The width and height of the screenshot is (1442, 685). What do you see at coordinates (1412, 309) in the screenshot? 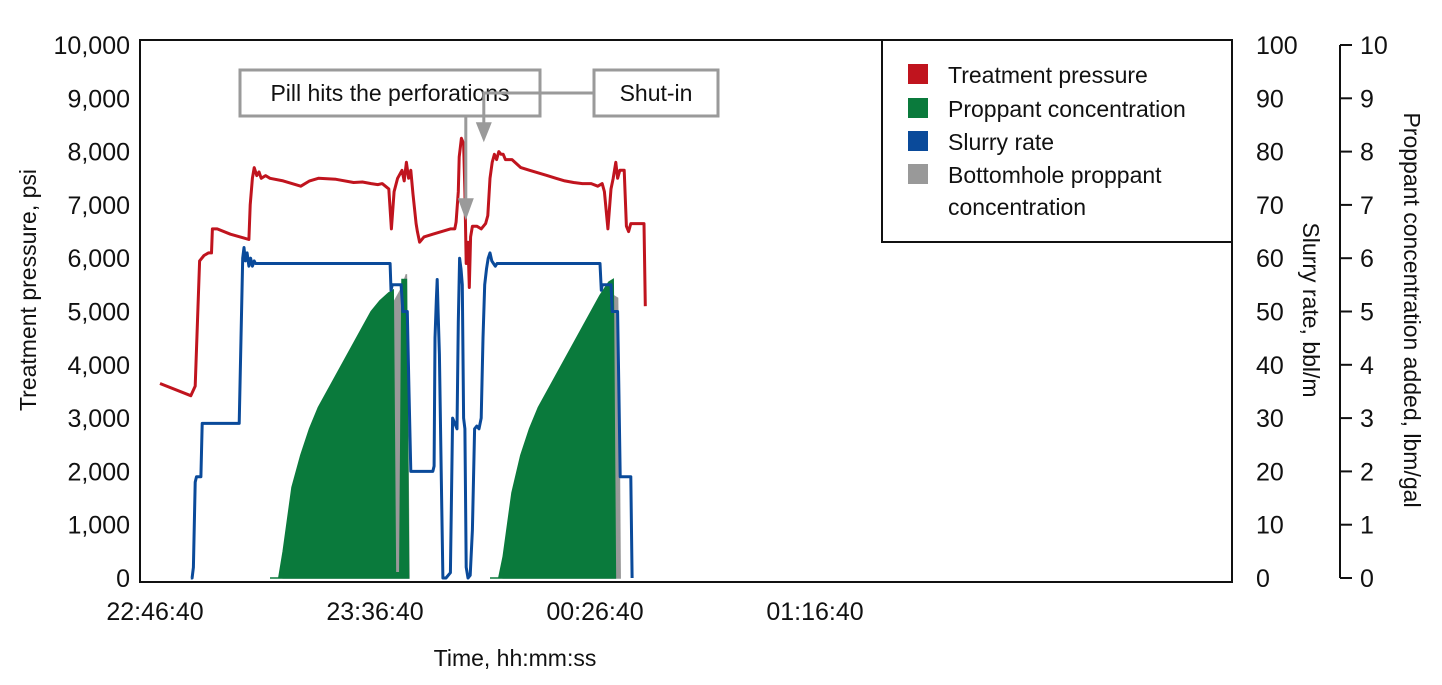
I see `right-axis-title-proppant: Proppant concentration added, lbm/gal` at bounding box center [1412, 309].